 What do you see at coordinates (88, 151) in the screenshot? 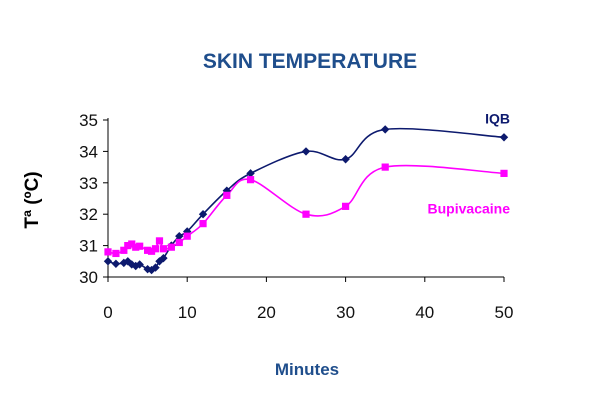
I see `y-tick-label: 34` at bounding box center [88, 151].